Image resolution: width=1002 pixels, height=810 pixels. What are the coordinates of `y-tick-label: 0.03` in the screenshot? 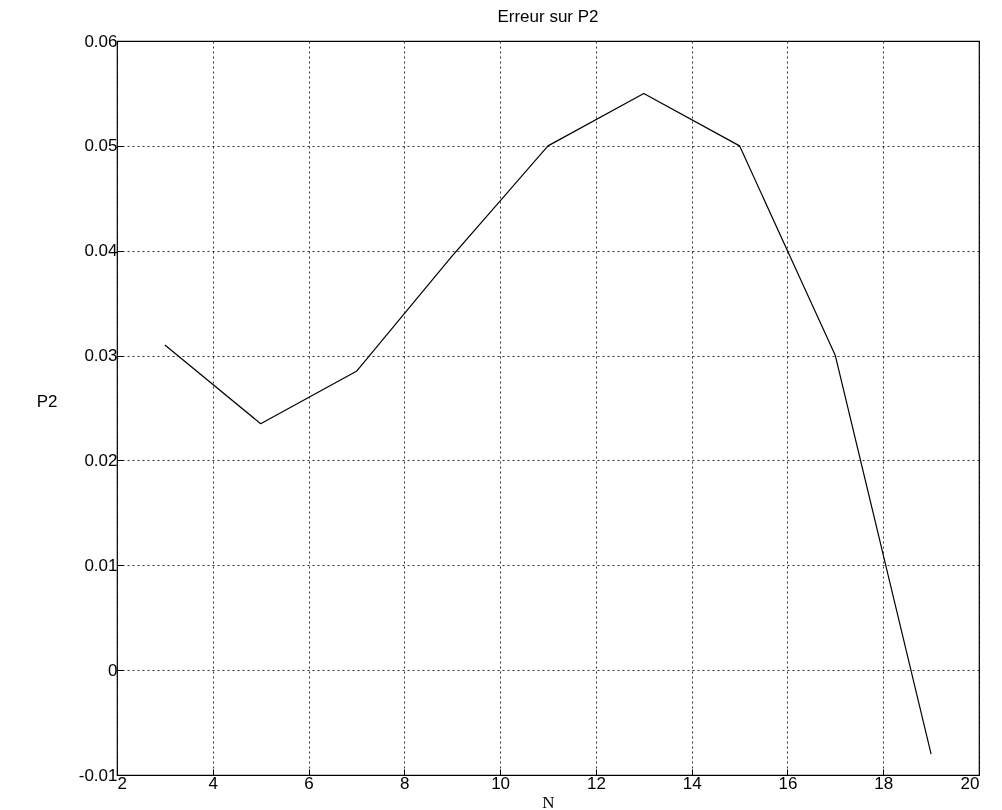 It's located at (101, 356).